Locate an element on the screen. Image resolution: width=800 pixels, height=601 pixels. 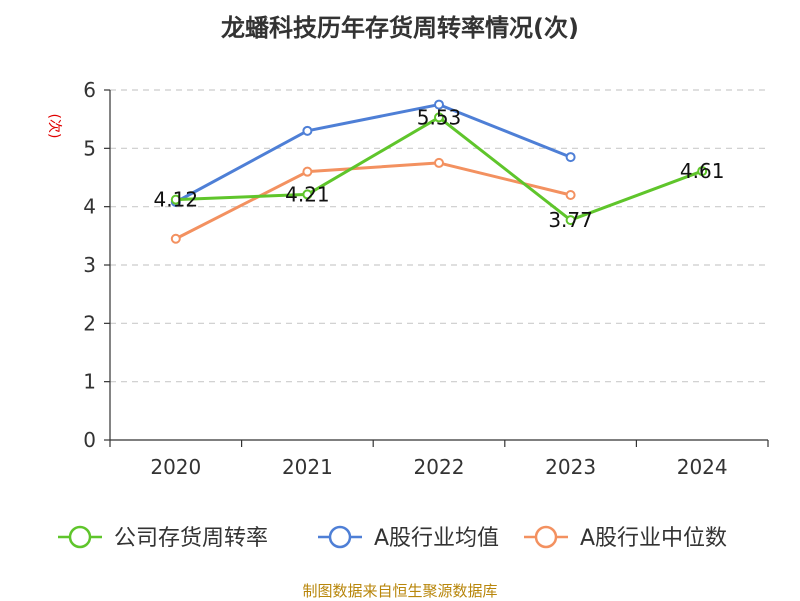
x-tick-label: 2024 is located at coordinates (702, 467).